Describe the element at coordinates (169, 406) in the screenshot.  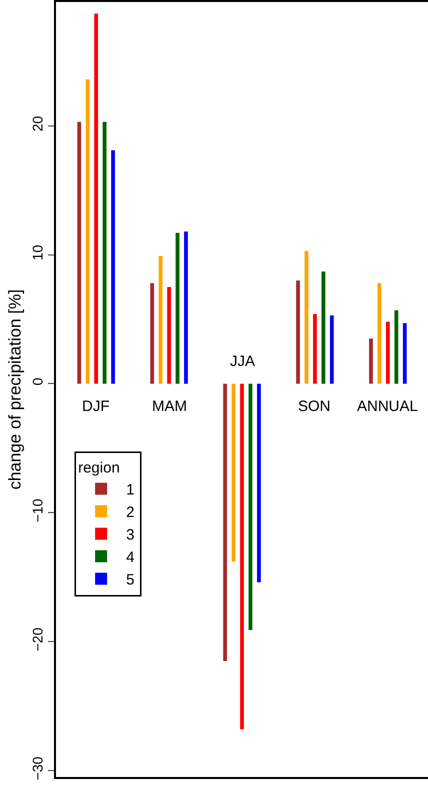
I see `x-tick-label: MAM` at that location.